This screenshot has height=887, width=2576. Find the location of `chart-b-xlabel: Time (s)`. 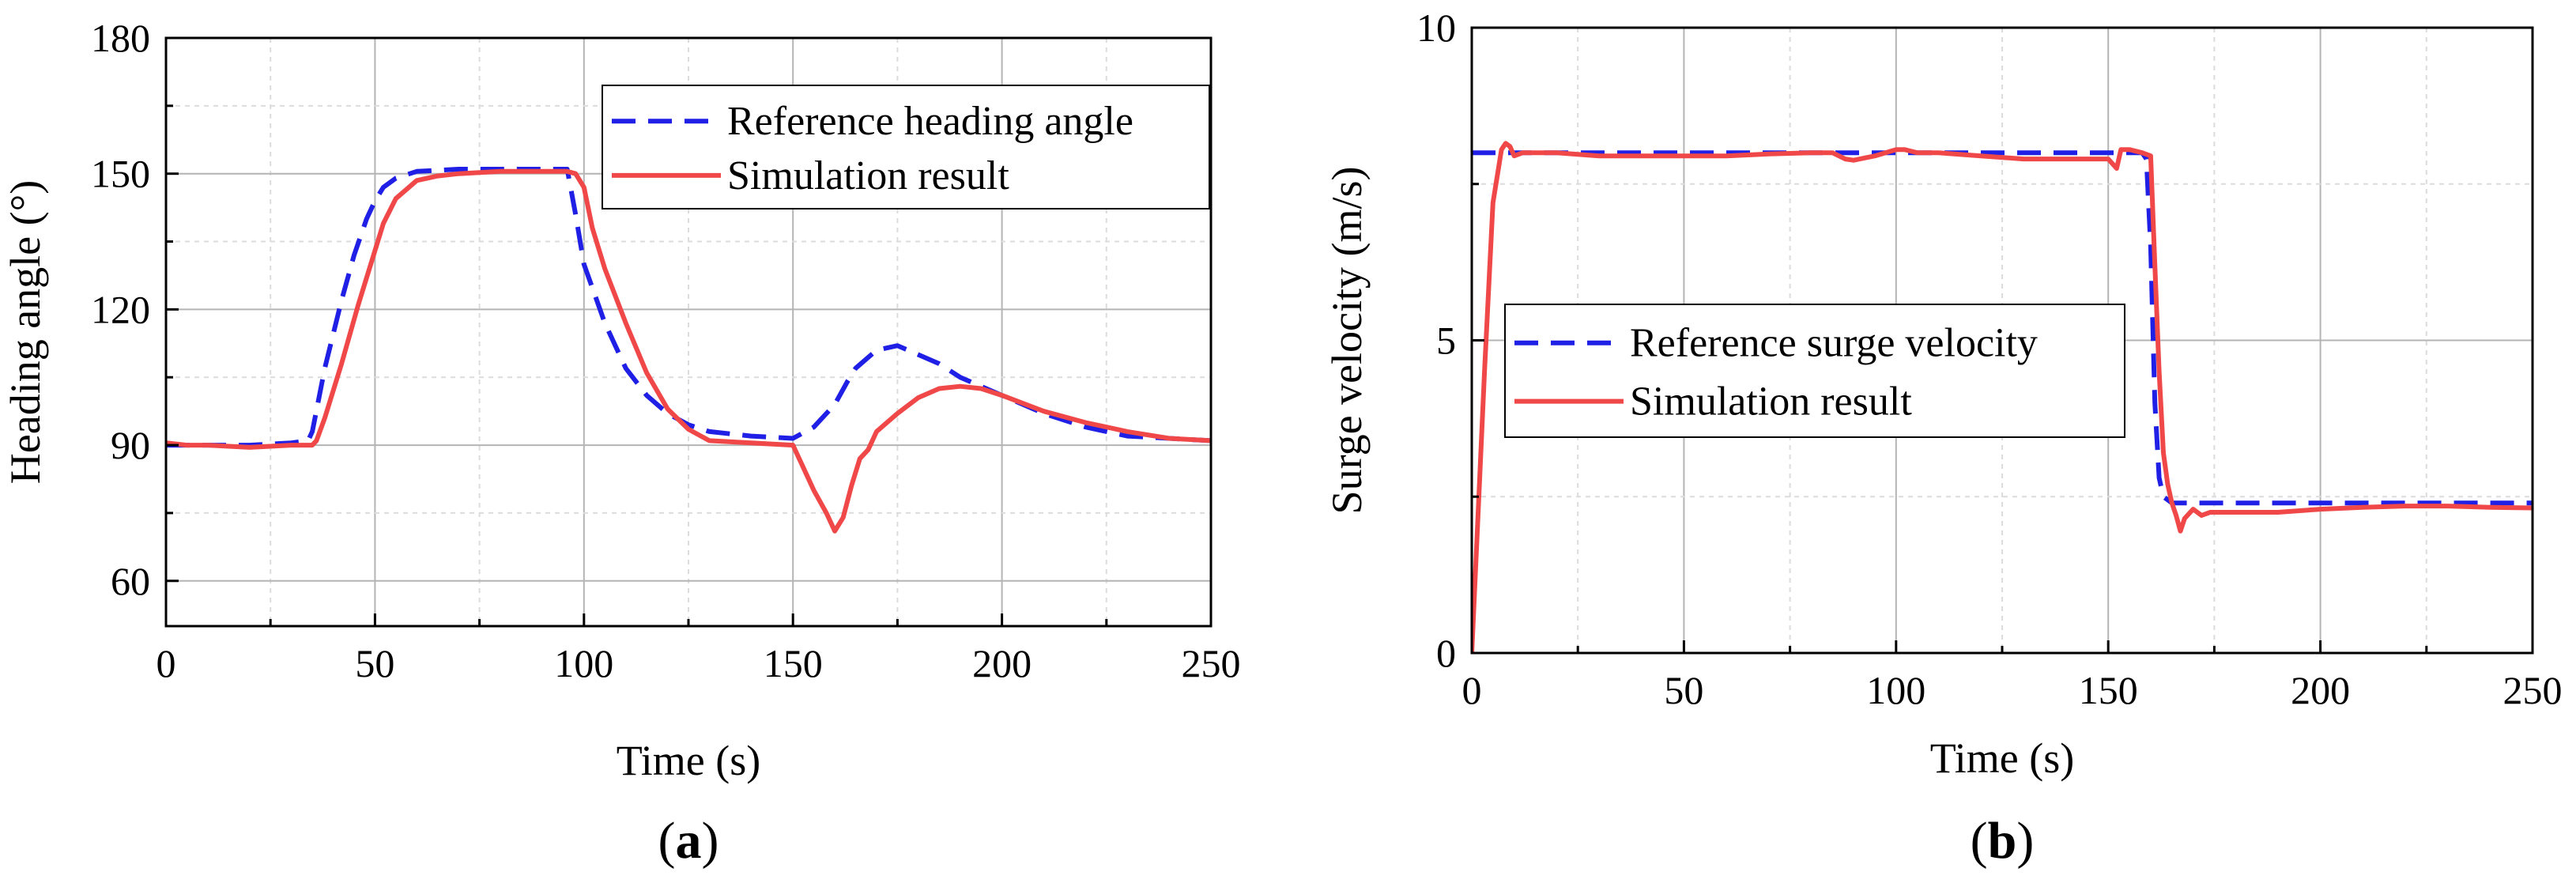

chart-b-xlabel: Time (s) is located at coordinates (2003, 758).